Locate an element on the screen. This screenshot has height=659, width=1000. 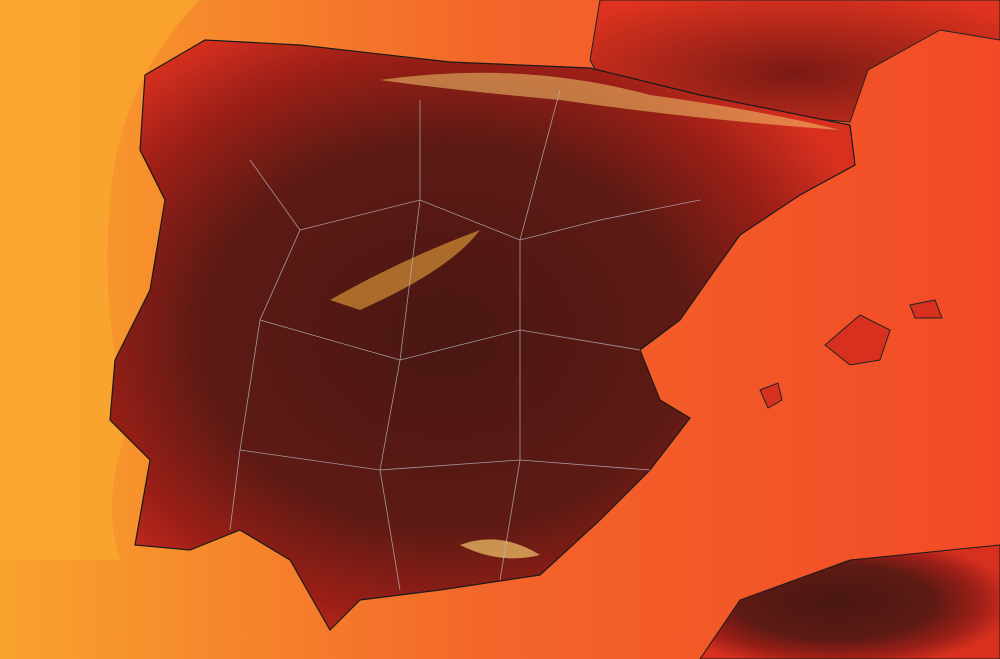
ibiza is located at coordinates (771, 395).